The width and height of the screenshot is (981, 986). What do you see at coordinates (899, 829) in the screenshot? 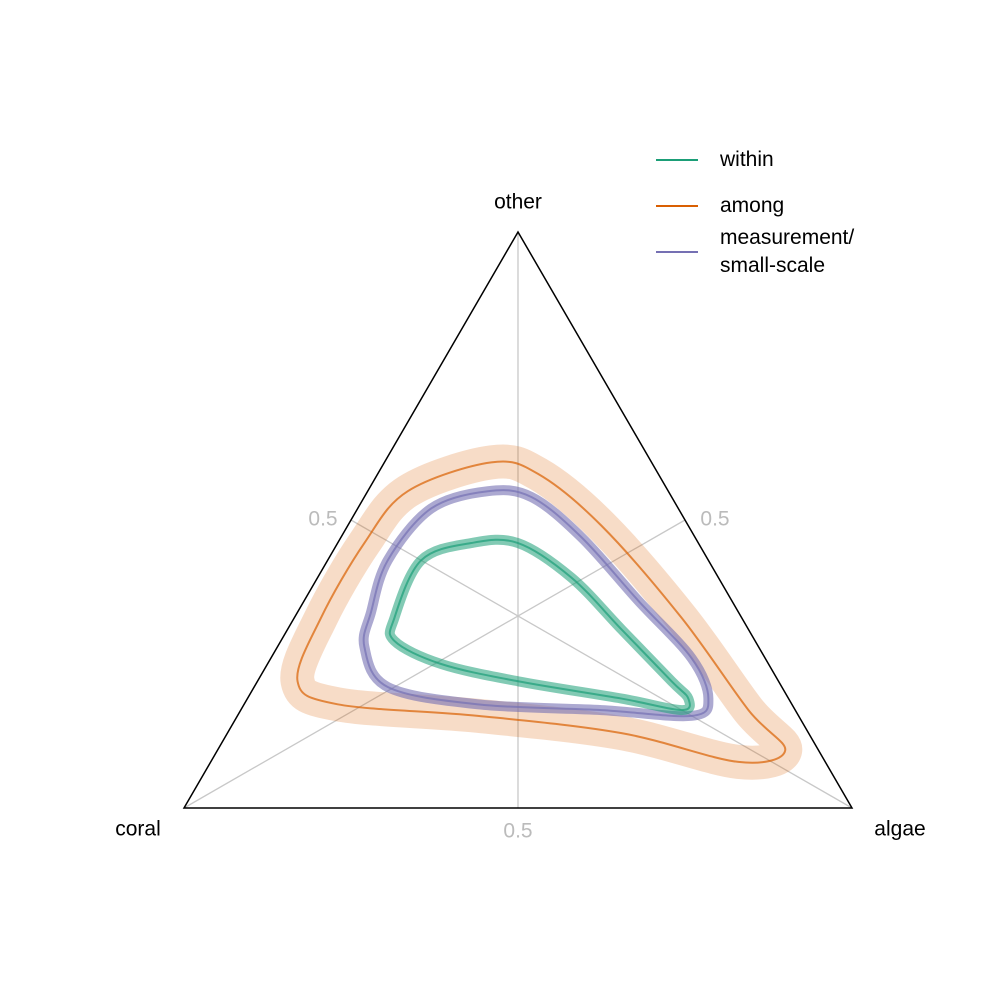
I see `axis-label: algae` at bounding box center [899, 829].